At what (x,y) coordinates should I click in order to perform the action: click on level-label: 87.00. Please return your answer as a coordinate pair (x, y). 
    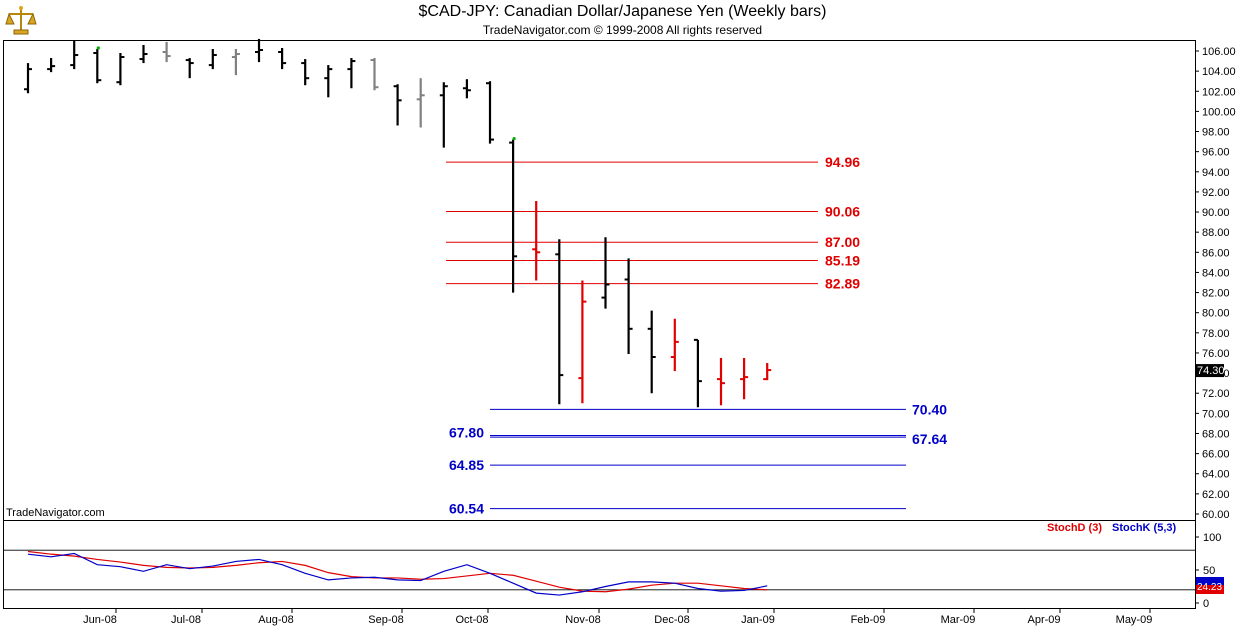
    Looking at the image, I should click on (842, 242).